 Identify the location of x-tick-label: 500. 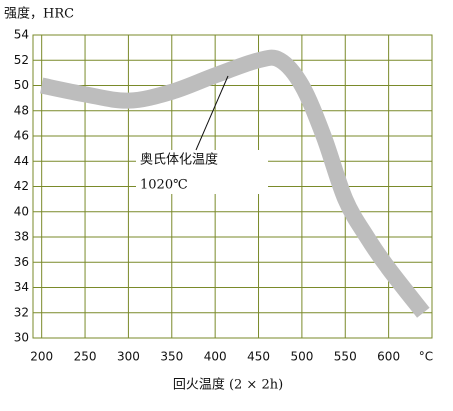
(301, 357).